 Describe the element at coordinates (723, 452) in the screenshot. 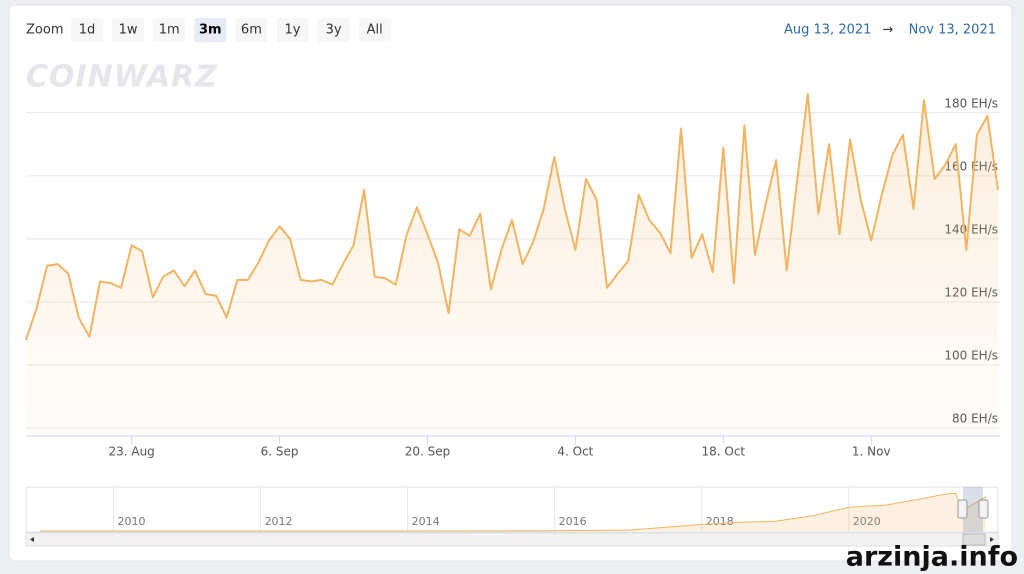

I see `x-tick-label: 18. Oct` at that location.